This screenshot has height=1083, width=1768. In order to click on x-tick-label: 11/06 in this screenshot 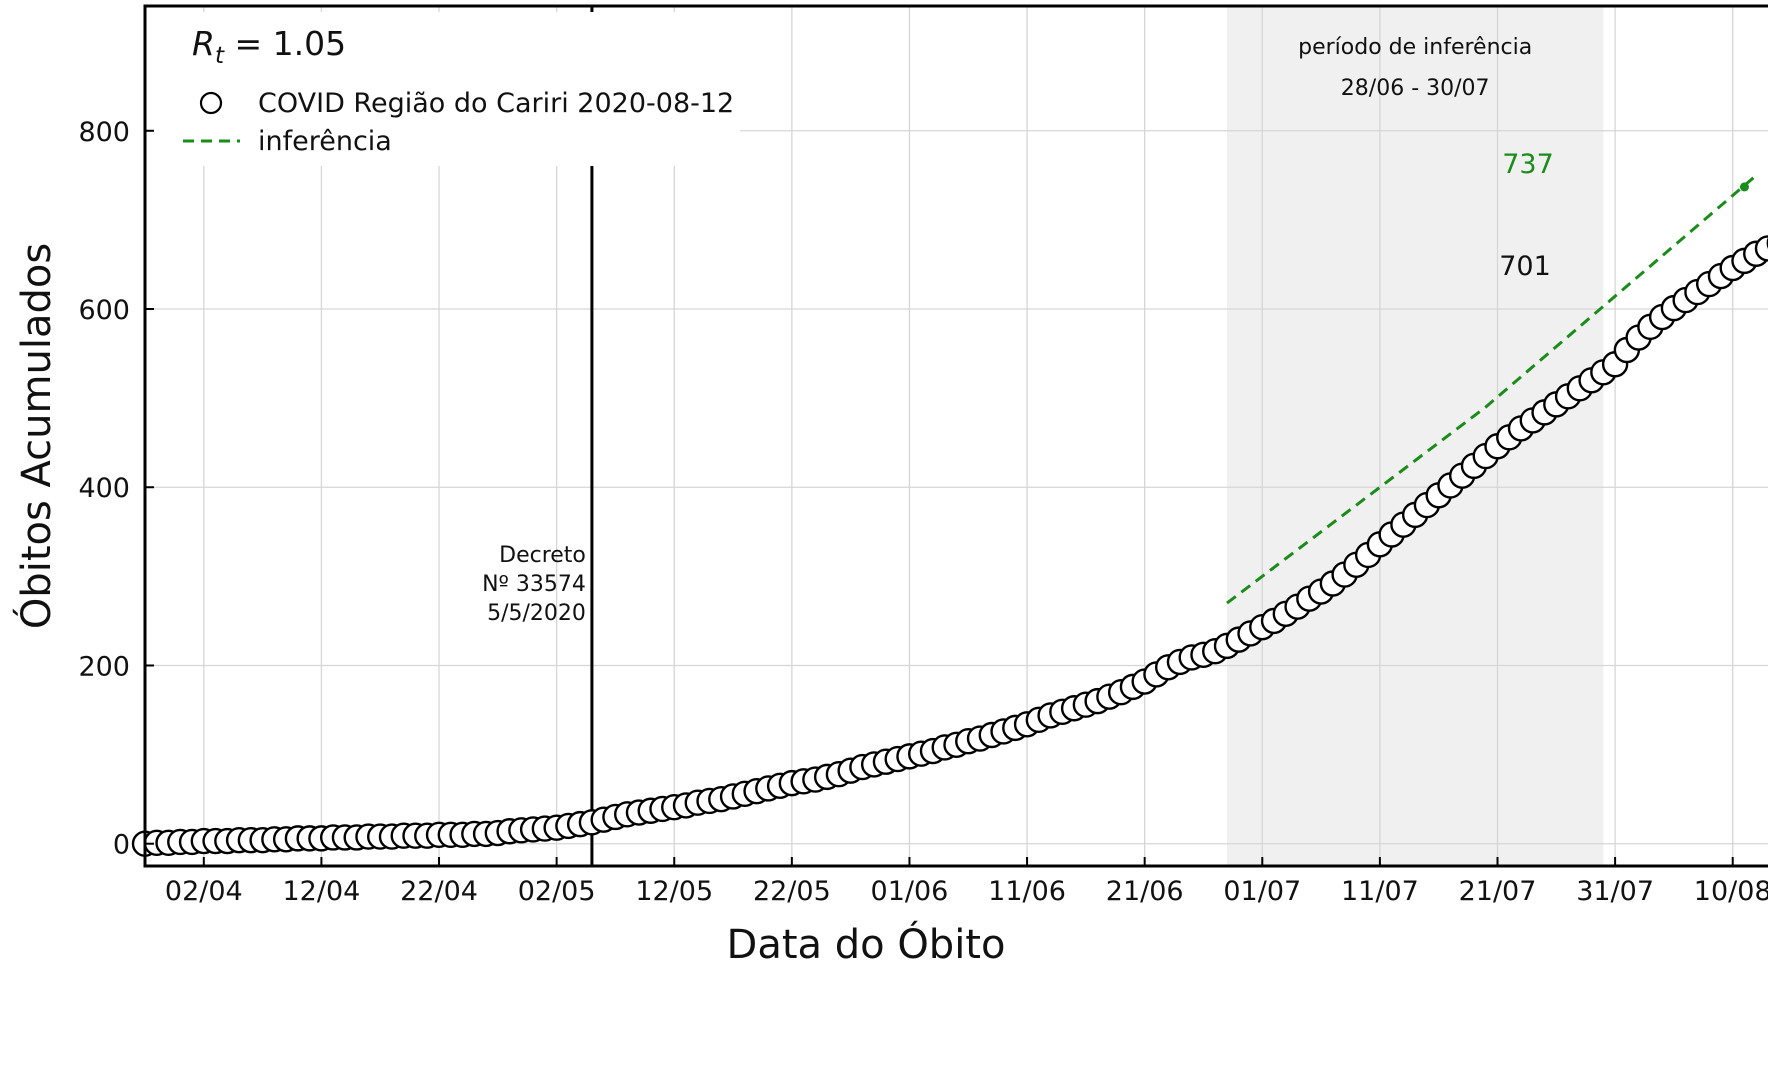, I will do `click(1027, 891)`.